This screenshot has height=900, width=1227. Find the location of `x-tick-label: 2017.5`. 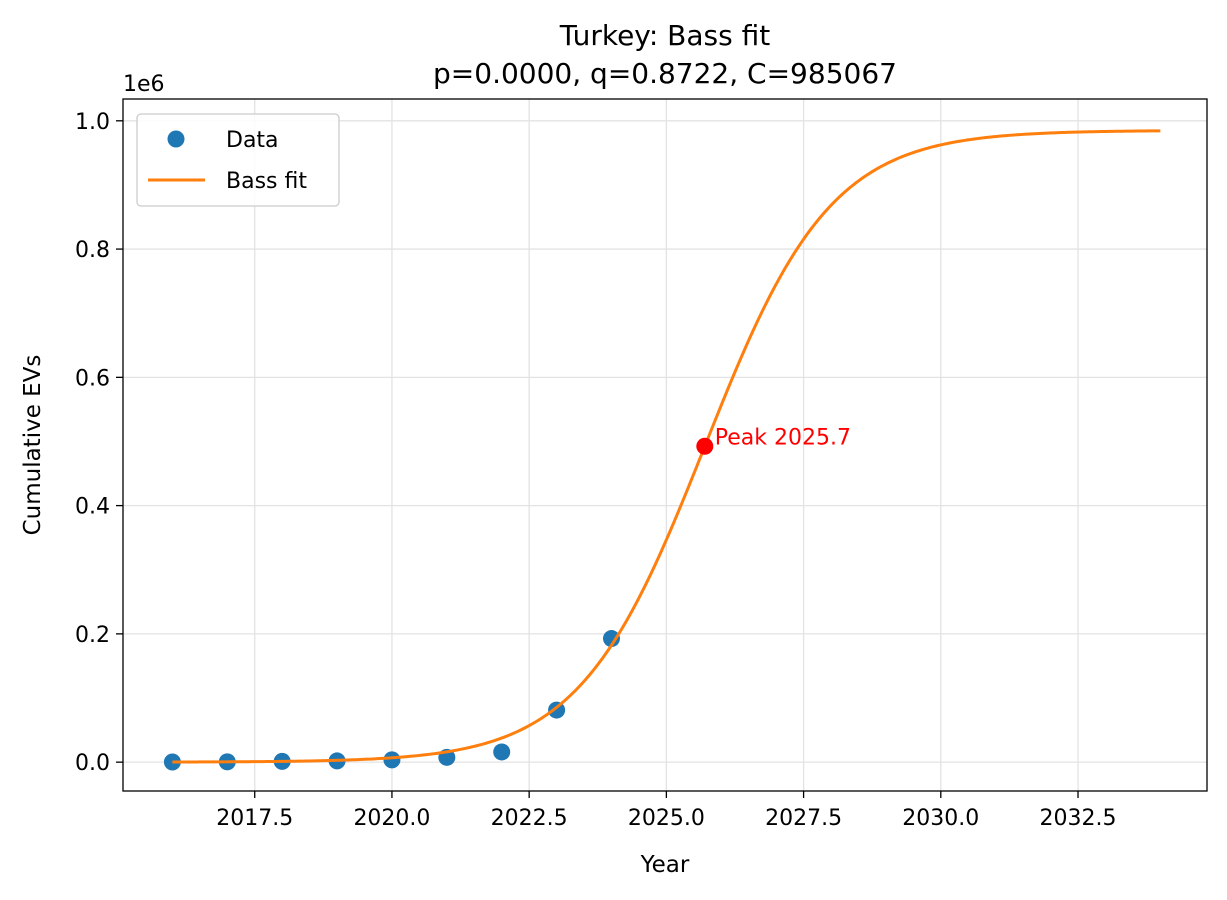

x-tick-label: 2017.5 is located at coordinates (254, 818).